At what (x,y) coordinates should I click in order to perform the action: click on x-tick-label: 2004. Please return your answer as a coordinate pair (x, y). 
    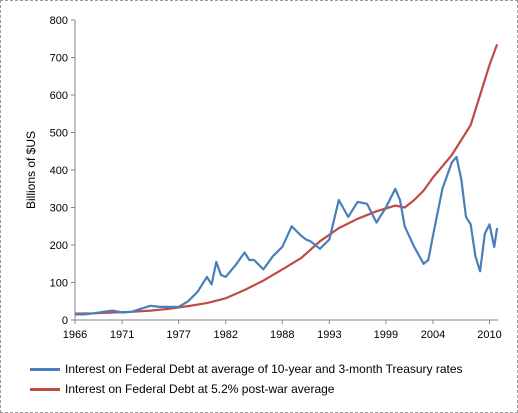
    Looking at the image, I should click on (433, 335).